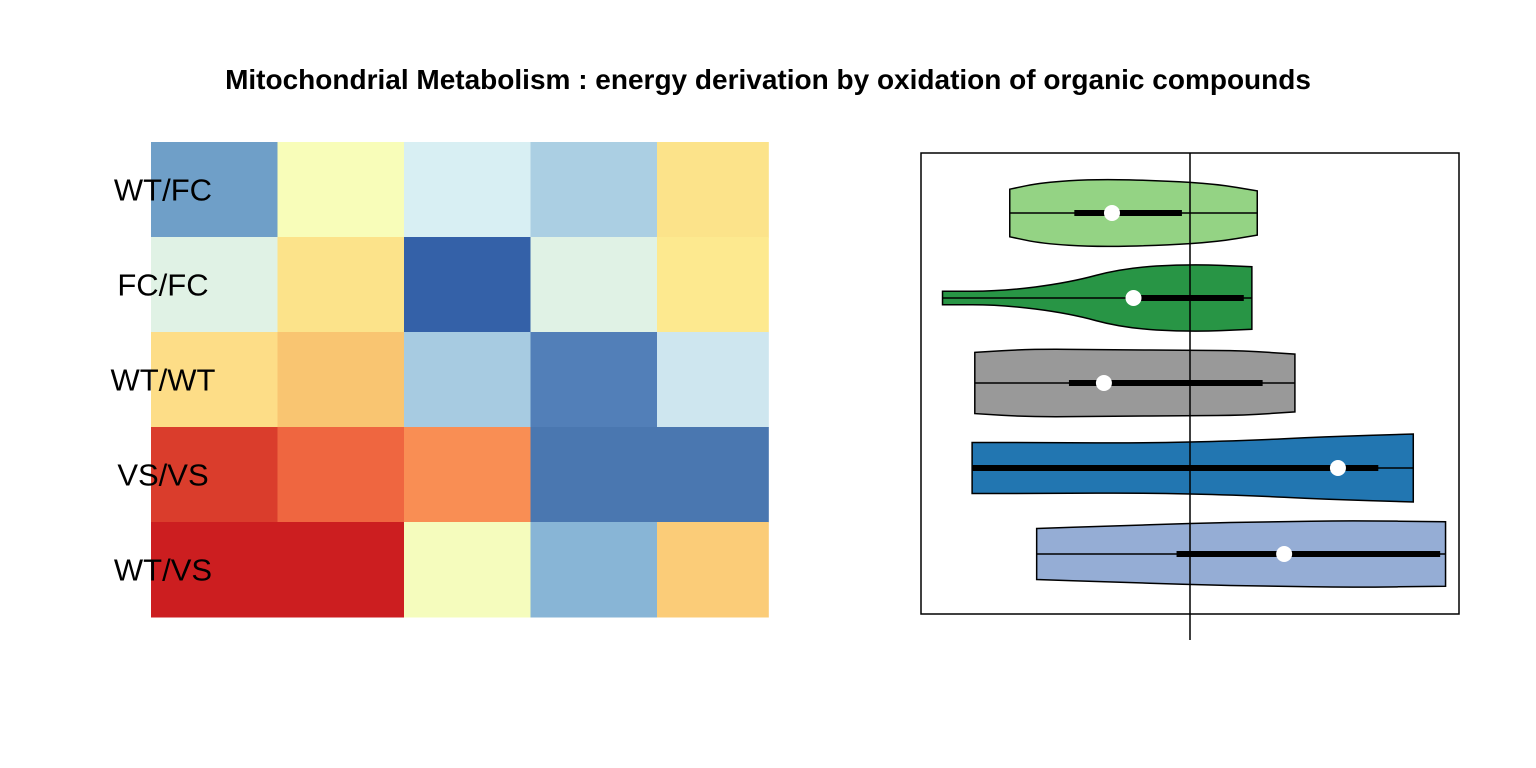 The width and height of the screenshot is (1536, 768). What do you see at coordinates (163, 190) in the screenshot?
I see `heatmap-row-label: WT/FC` at bounding box center [163, 190].